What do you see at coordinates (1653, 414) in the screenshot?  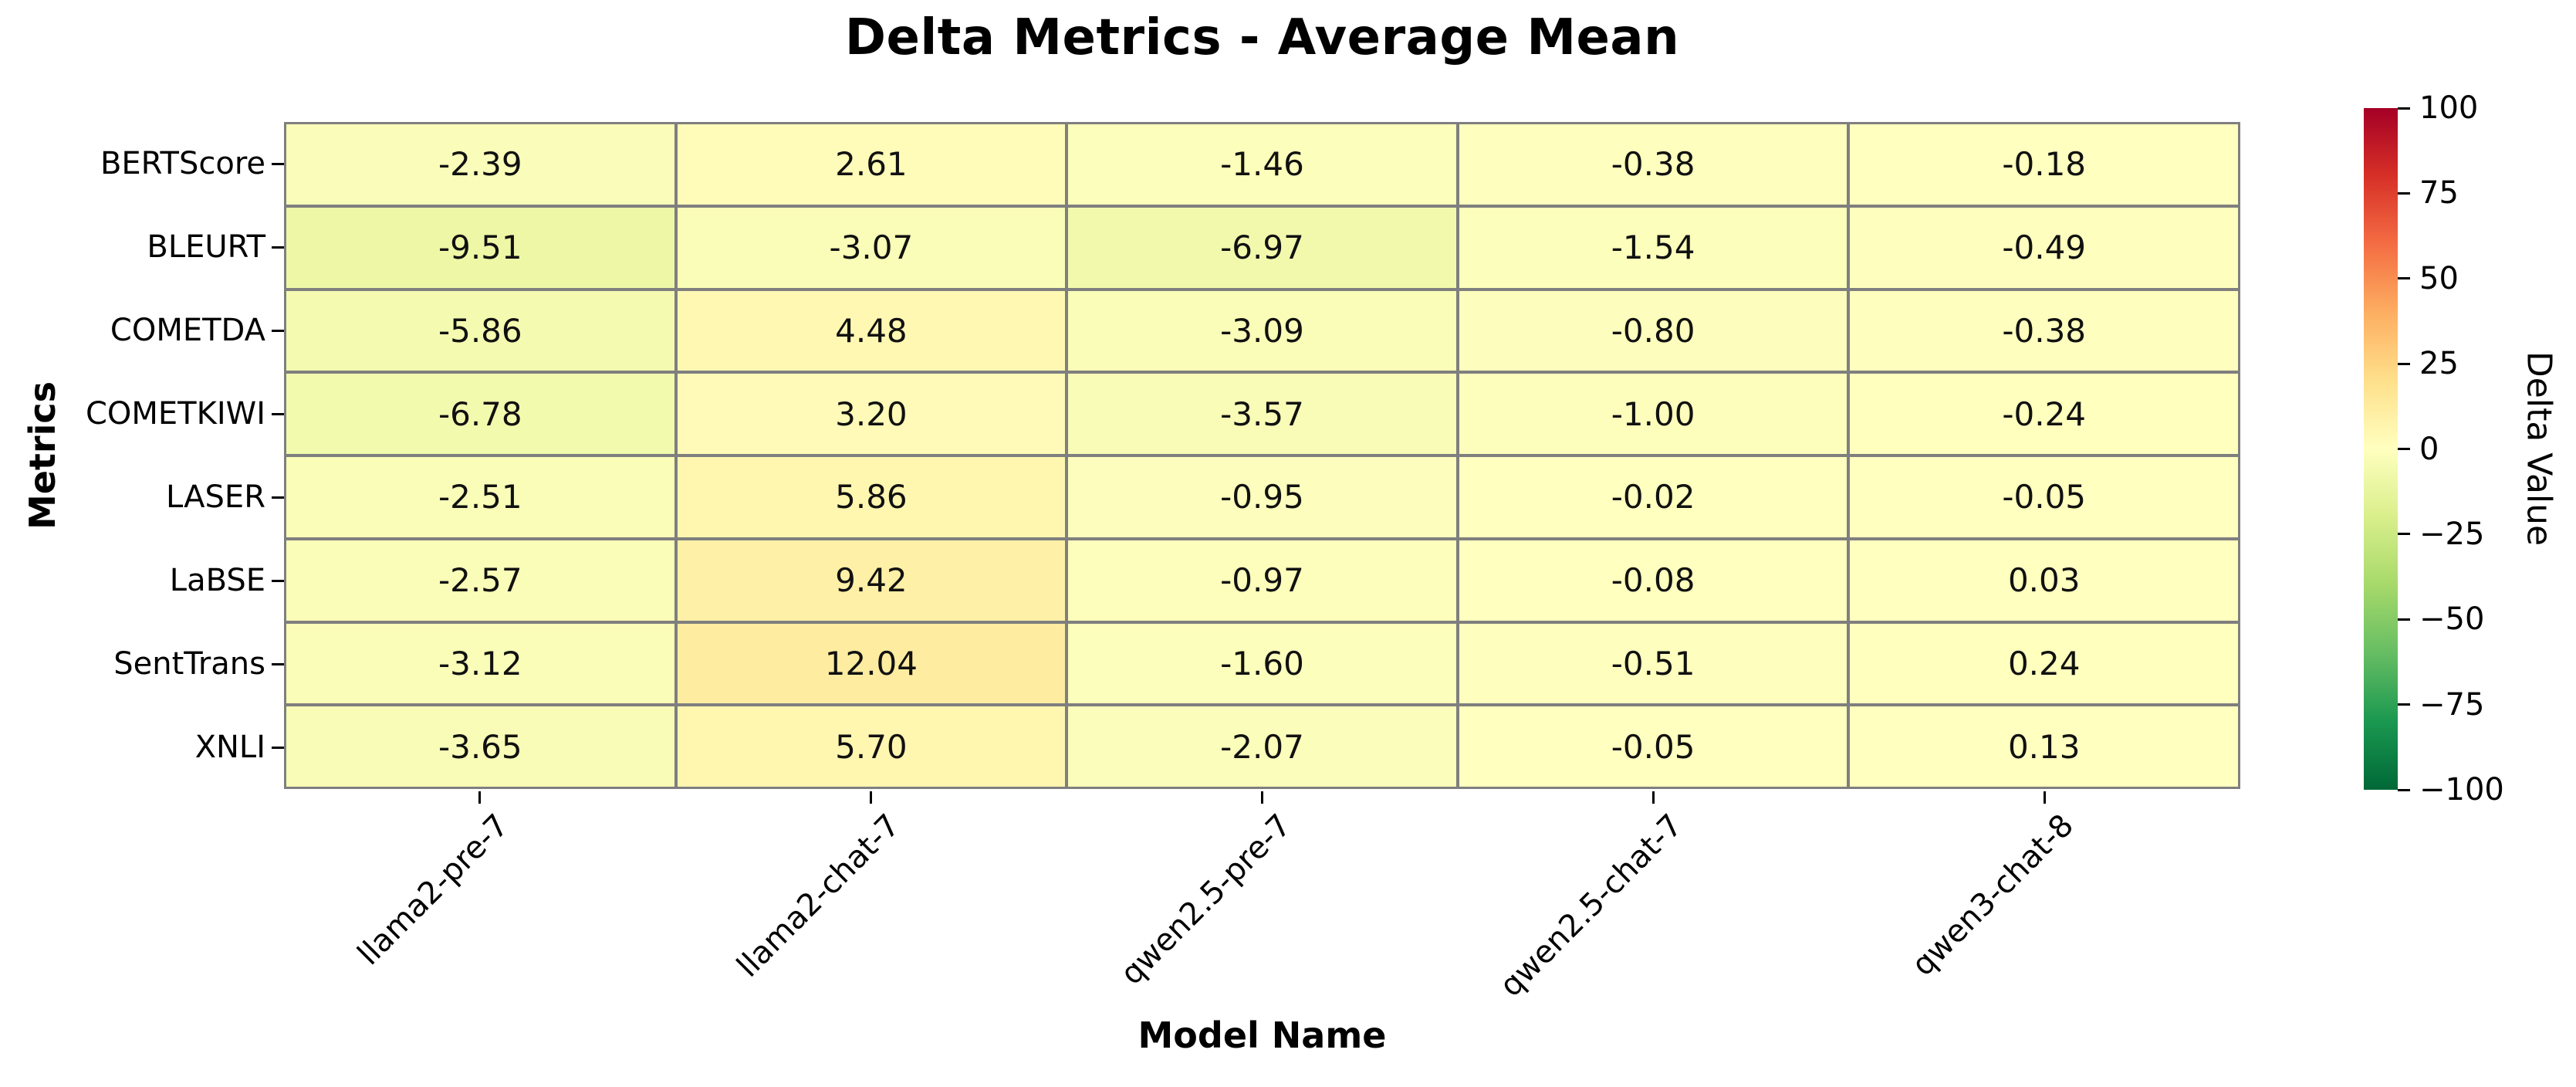 I see `heatmap-cell: -1.00` at bounding box center [1653, 414].